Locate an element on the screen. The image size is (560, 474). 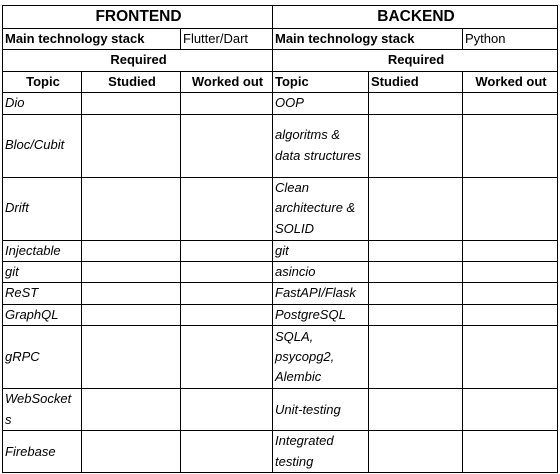
backend-col-topic: Topic is located at coordinates (320, 82).